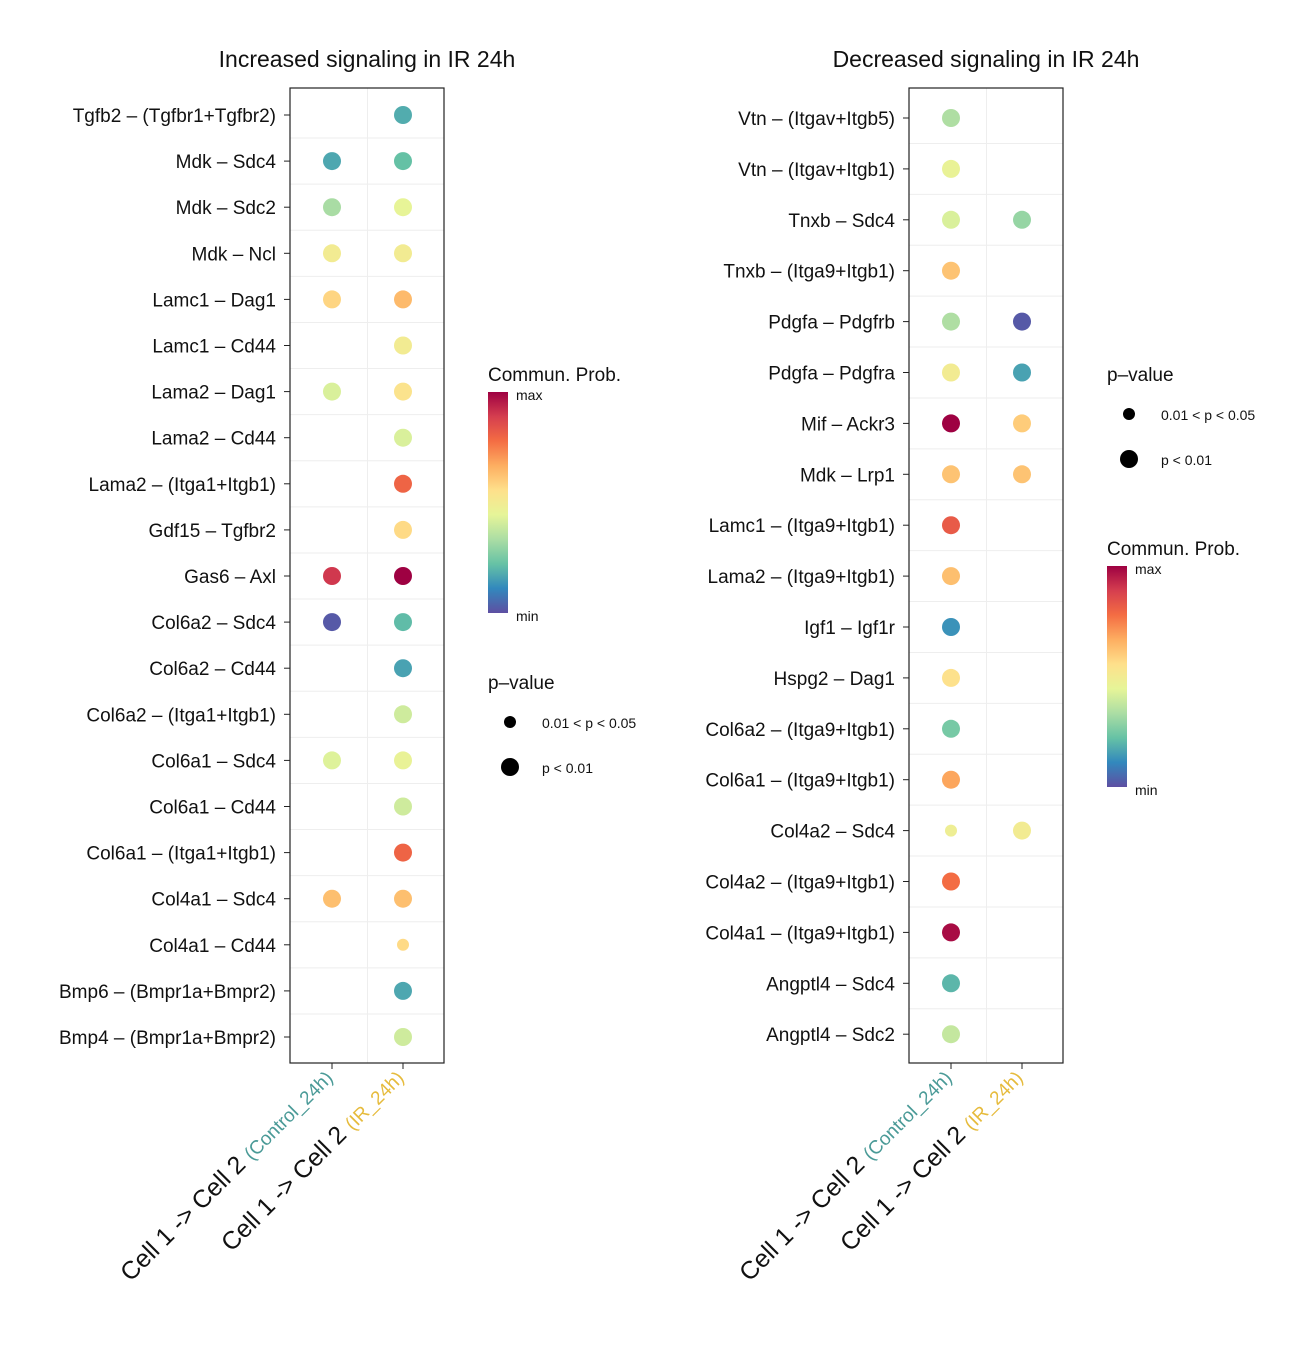 This screenshot has height=1360, width=1314. Describe the element at coordinates (183, 485) in the screenshot. I see `y-tick-label: Lama2 – (Itga1+Itgb1)` at that location.